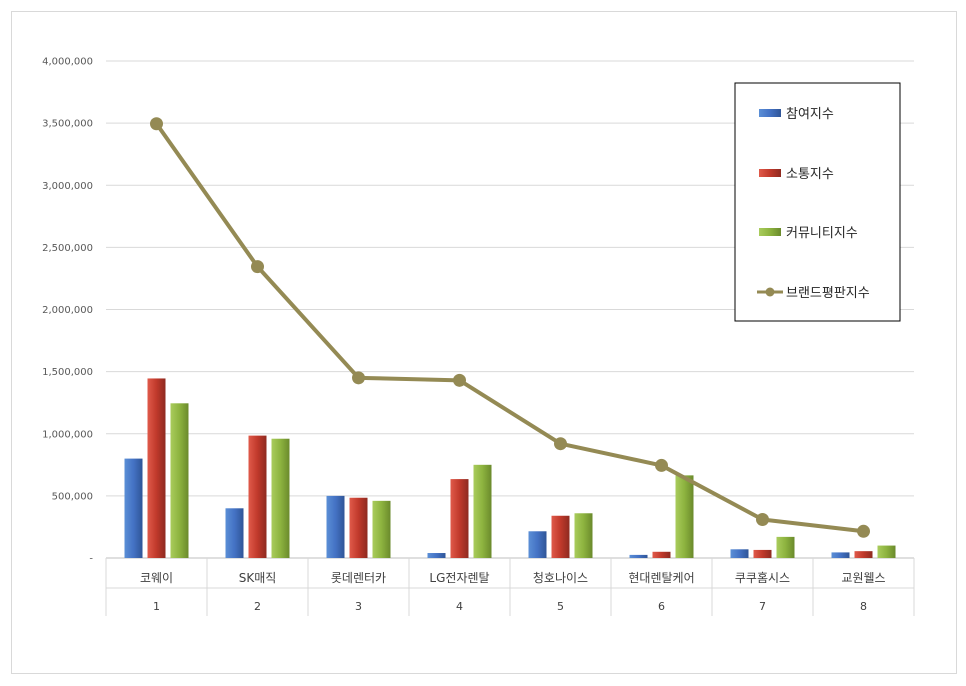 Image resolution: width=966 pixels, height=686 pixels. Describe the element at coordinates (258, 578) in the screenshot. I see `category-label: SK매직` at that location.